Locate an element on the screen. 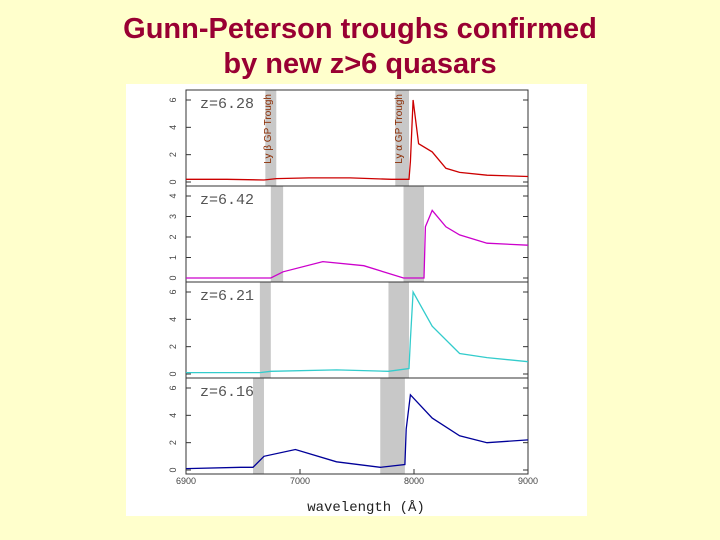  x-tick-label-7000: 7000 is located at coordinates (300, 481).